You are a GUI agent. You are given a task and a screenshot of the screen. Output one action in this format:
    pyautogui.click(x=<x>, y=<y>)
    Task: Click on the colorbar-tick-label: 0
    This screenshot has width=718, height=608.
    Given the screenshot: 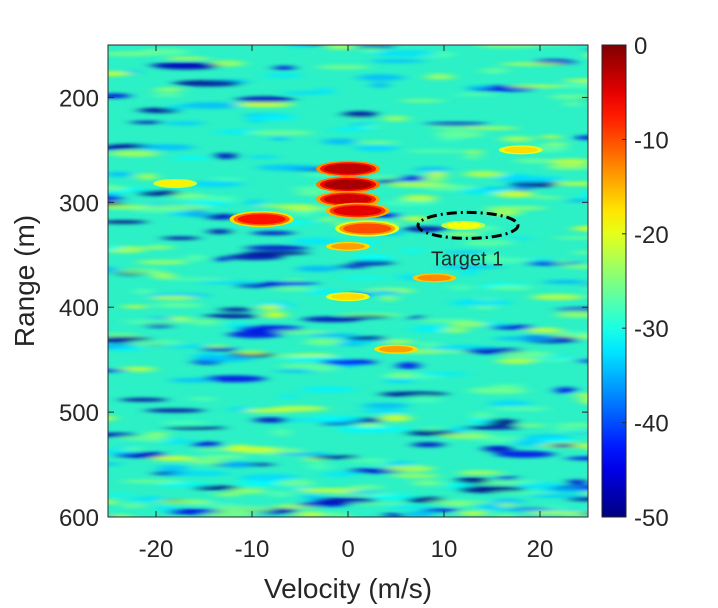 What is the action you would take?
    pyautogui.click(x=640, y=46)
    